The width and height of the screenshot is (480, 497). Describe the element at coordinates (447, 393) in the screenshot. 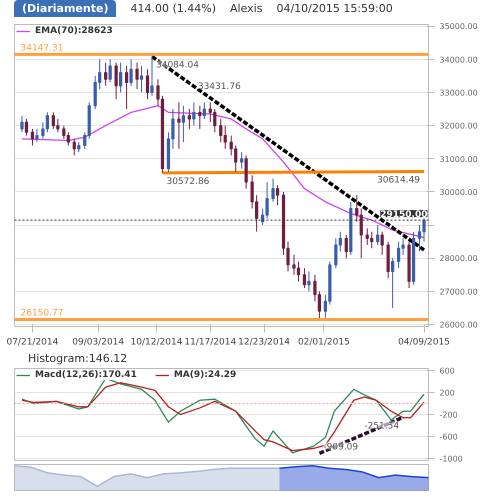

I see `y-tick-label: 200` at that location.